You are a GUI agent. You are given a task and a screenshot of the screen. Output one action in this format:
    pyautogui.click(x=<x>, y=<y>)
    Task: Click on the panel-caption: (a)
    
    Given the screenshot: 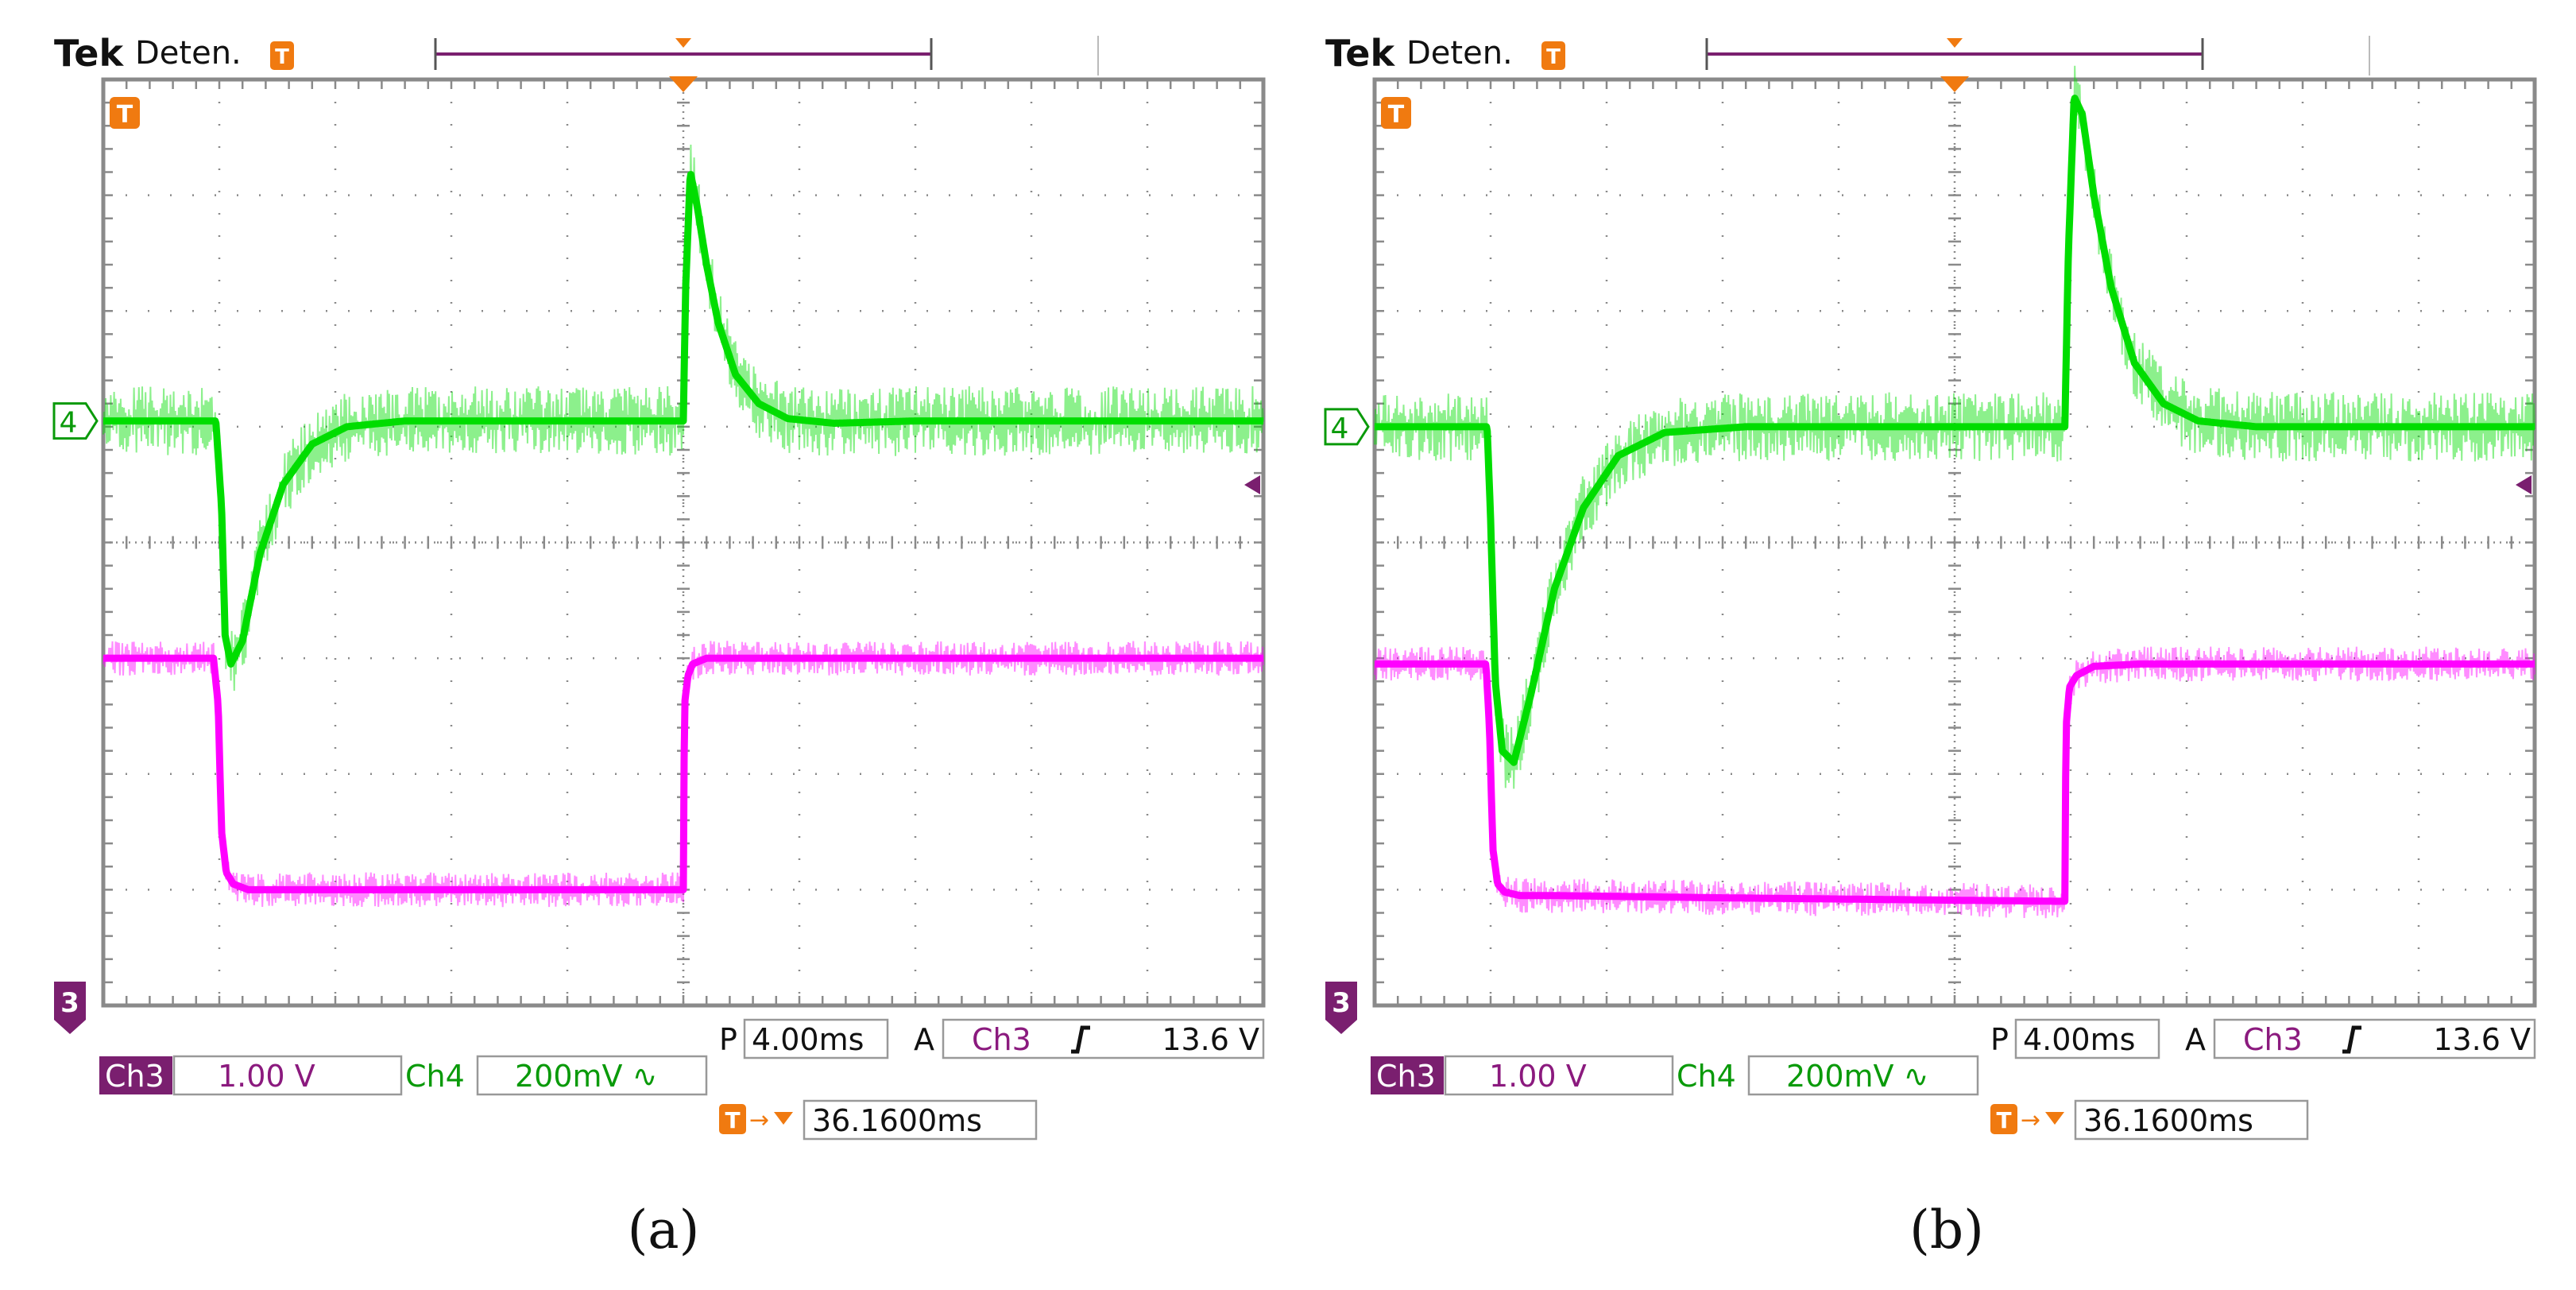 What is the action you would take?
    pyautogui.click(x=664, y=1230)
    